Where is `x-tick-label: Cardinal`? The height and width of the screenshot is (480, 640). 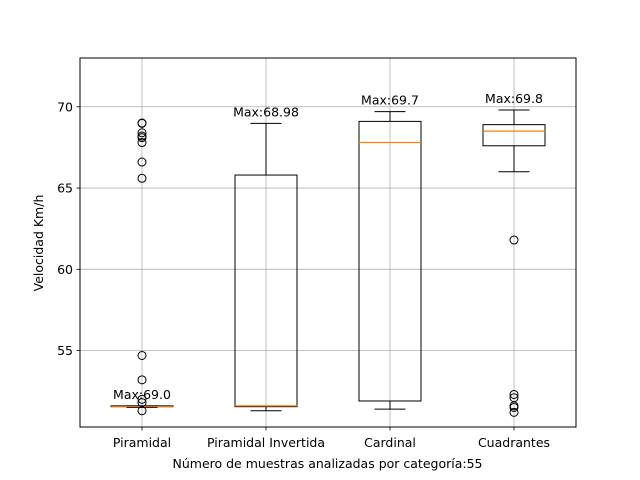 x-tick-label: Cardinal is located at coordinates (390, 442).